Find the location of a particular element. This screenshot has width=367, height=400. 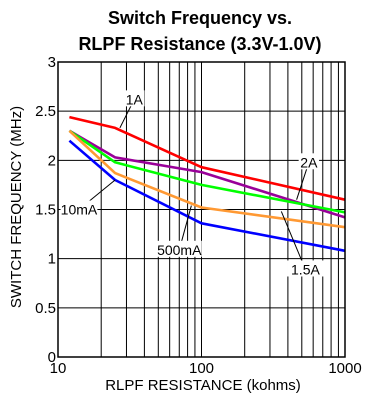

y-tick-label: 2 is located at coordinates (52, 160).